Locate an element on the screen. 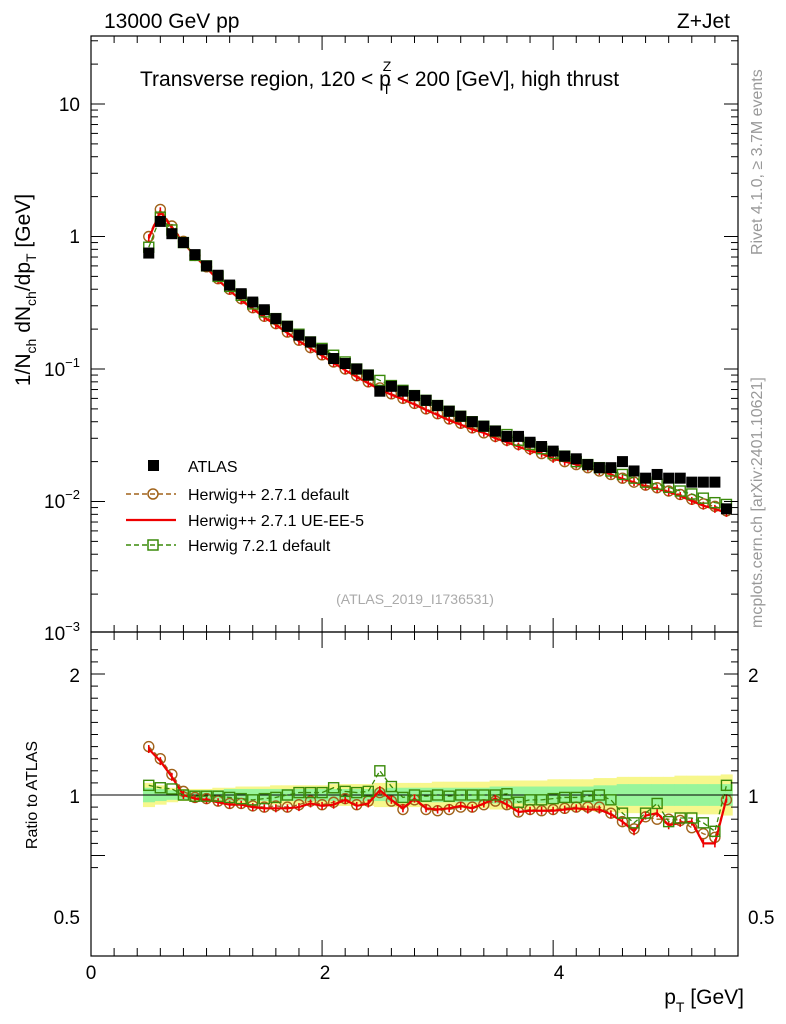 The image size is (786, 1024). plot-title-pre: Transverse region, 120 < p is located at coordinates (265, 79).